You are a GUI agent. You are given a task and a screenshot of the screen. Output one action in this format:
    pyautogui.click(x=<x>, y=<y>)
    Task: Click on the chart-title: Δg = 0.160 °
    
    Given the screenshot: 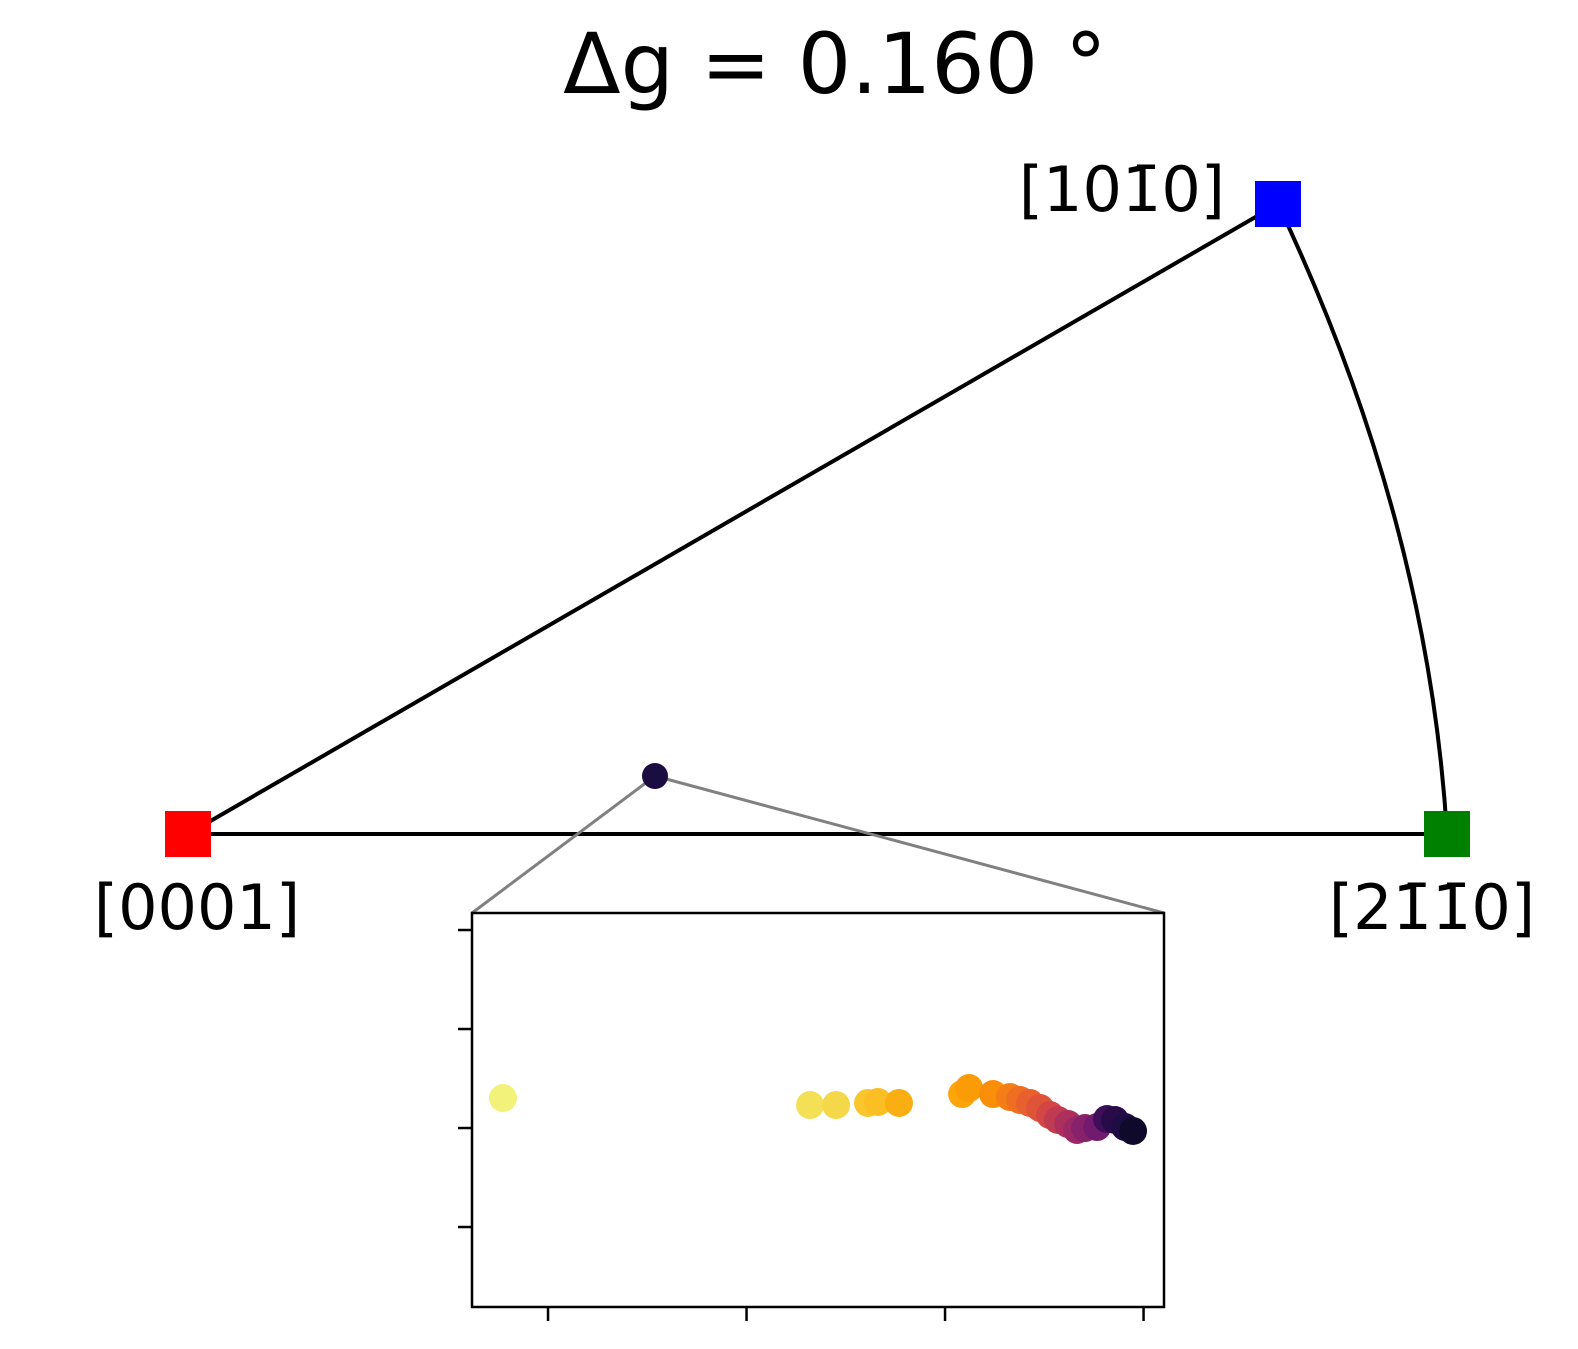 What is the action you would take?
    pyautogui.click(x=835, y=64)
    